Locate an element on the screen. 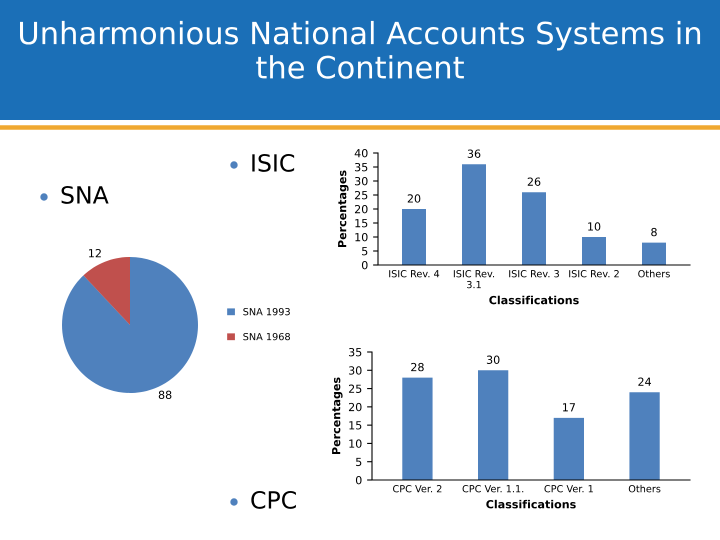 The image size is (720, 540). data-label: 17 is located at coordinates (569, 407).